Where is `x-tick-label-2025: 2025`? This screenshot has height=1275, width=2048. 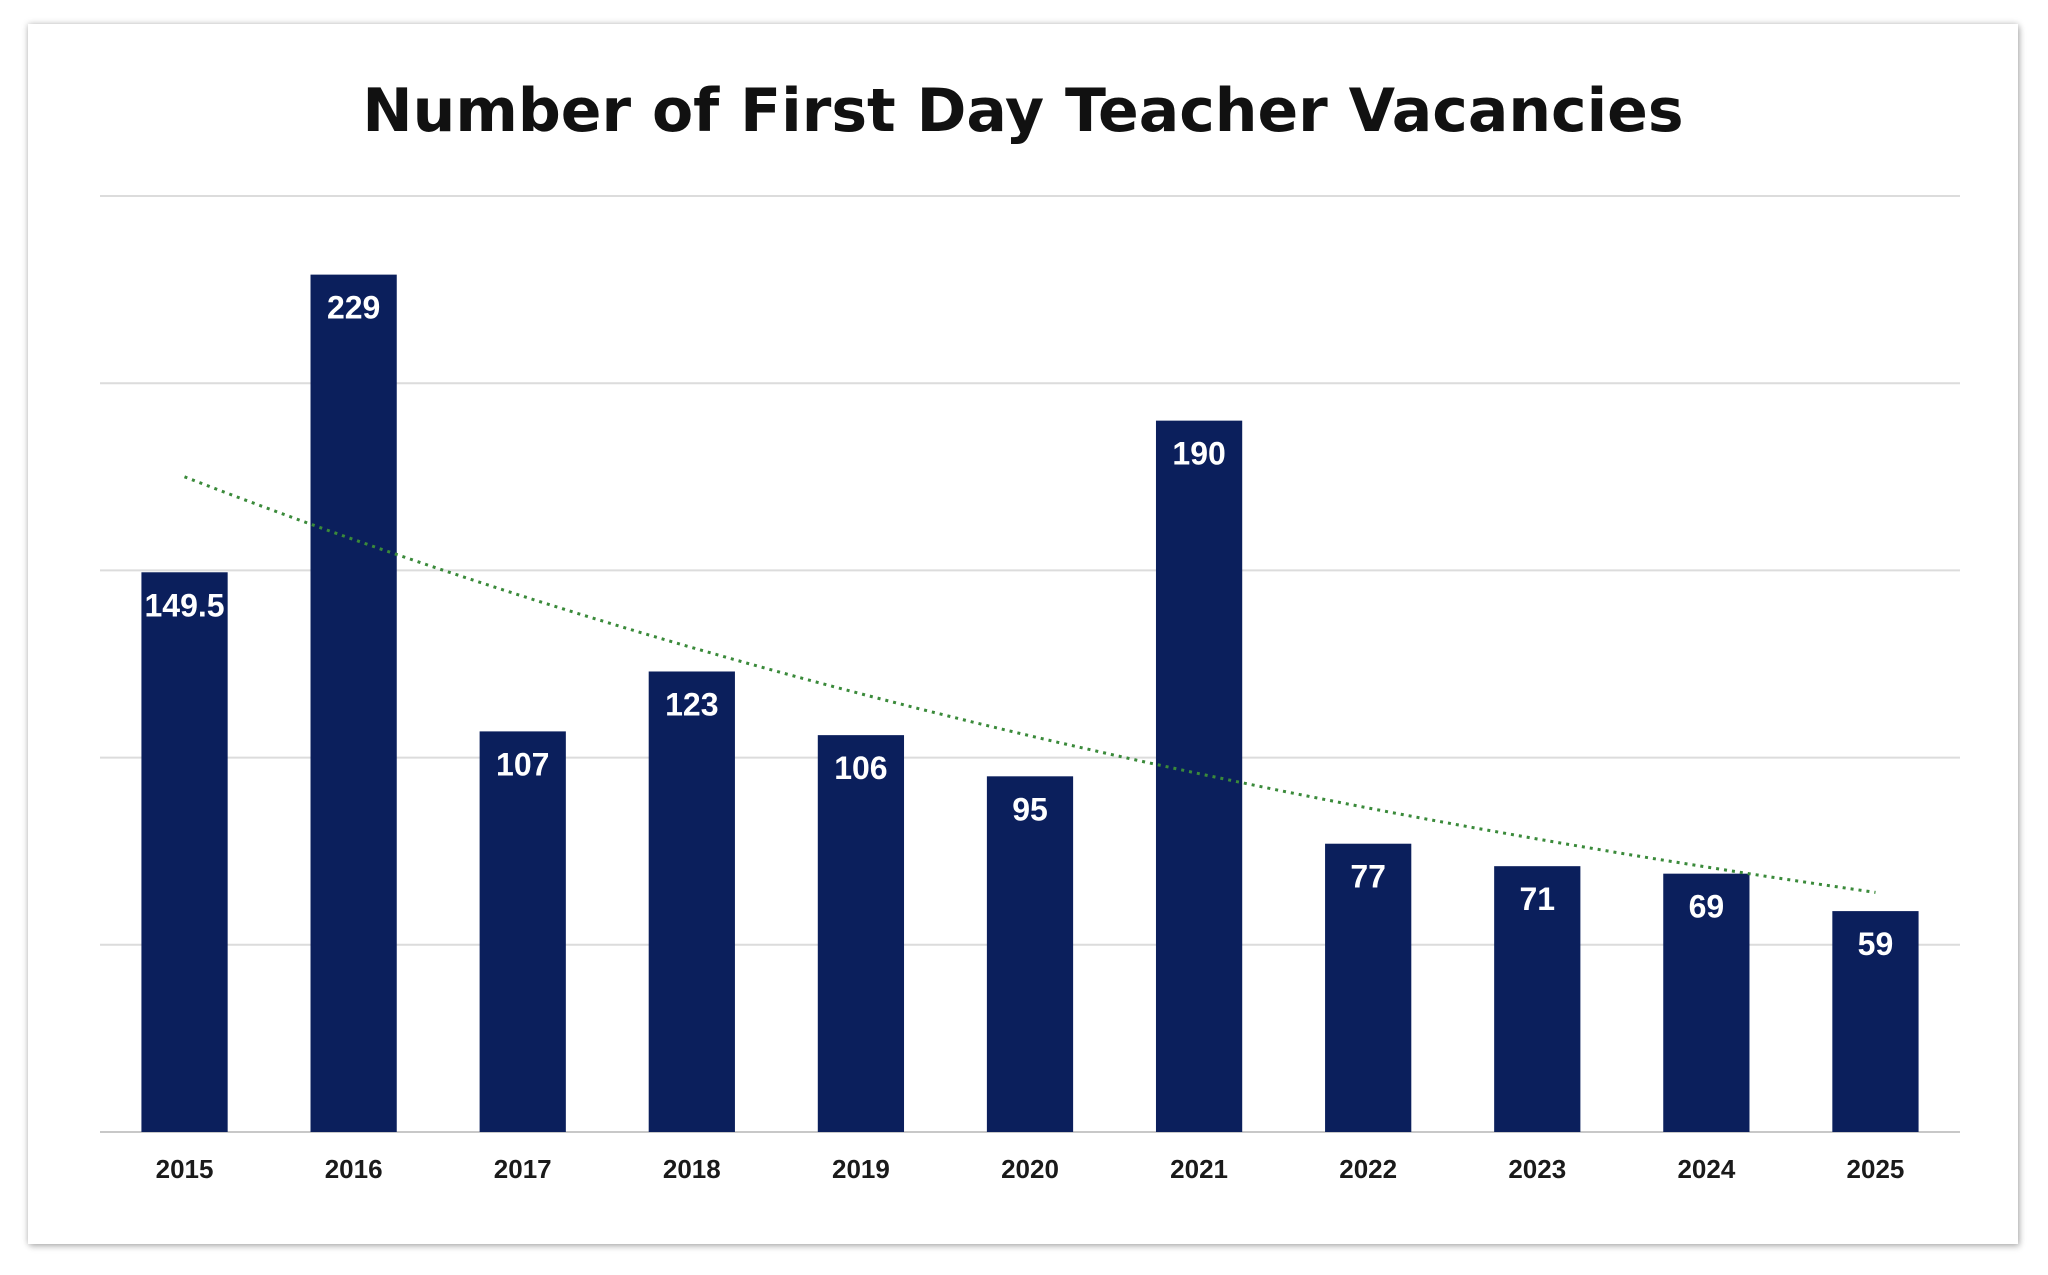
x-tick-label-2025: 2025 is located at coordinates (1876, 1169).